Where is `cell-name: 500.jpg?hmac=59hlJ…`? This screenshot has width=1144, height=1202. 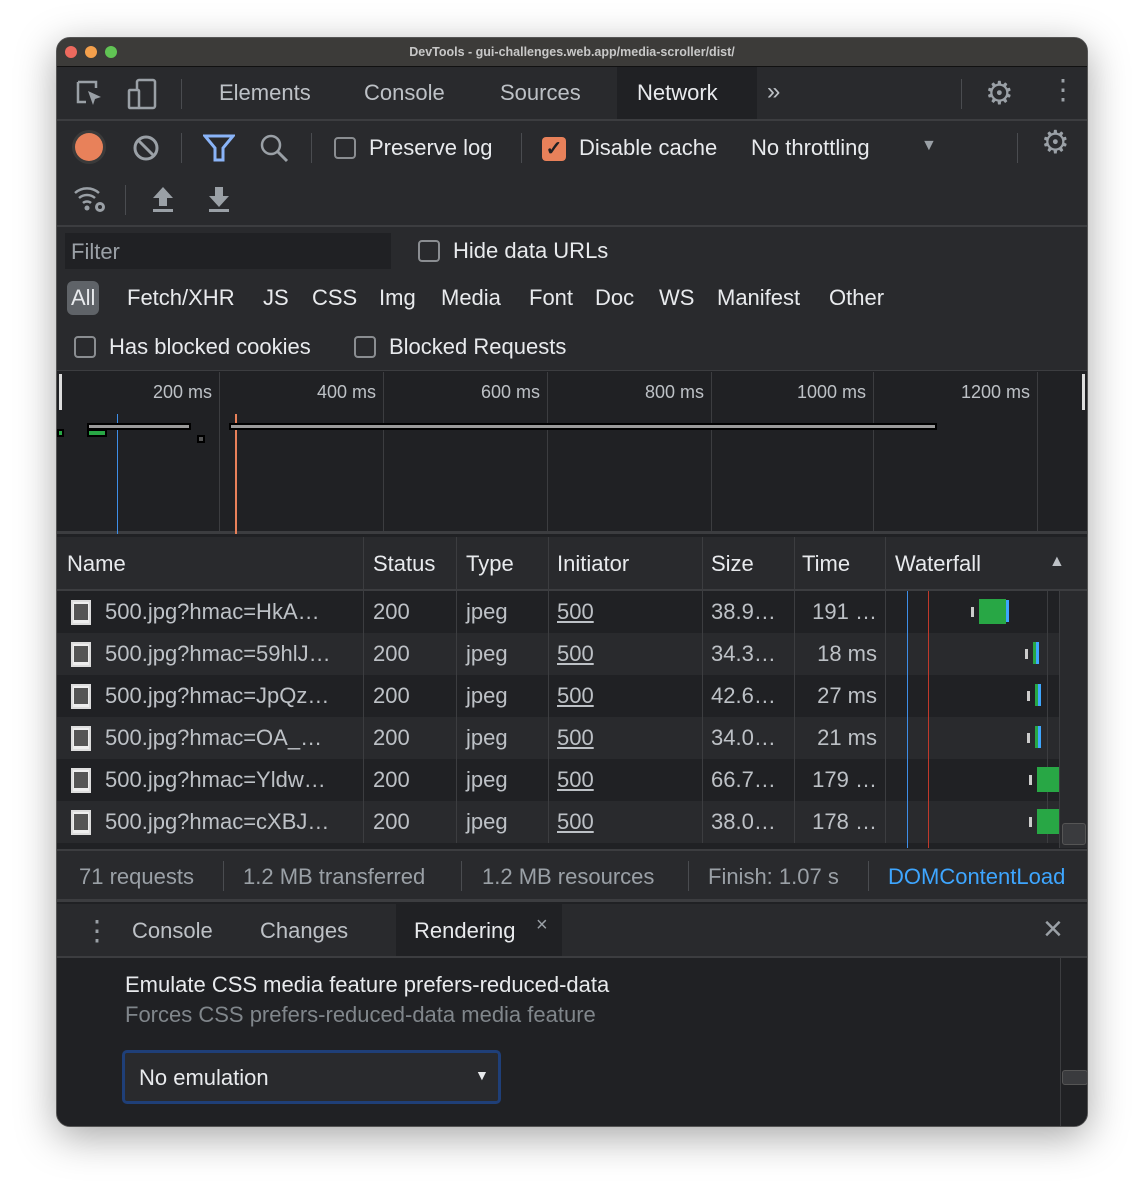 cell-name: 500.jpg?hmac=59hlJ… is located at coordinates (218, 653).